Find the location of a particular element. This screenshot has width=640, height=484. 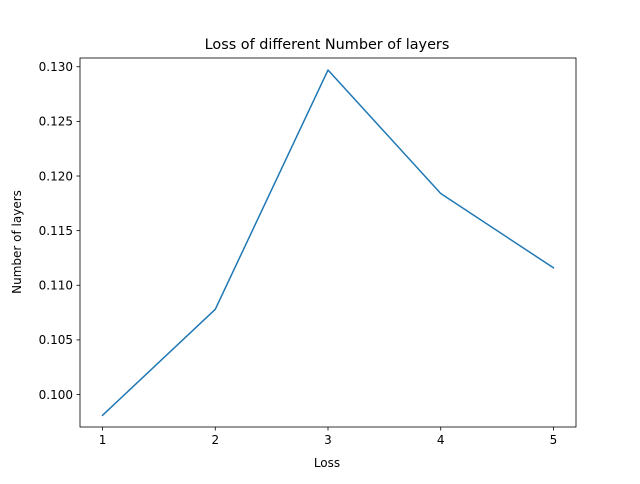

x-tick-label: 2 is located at coordinates (215, 440).